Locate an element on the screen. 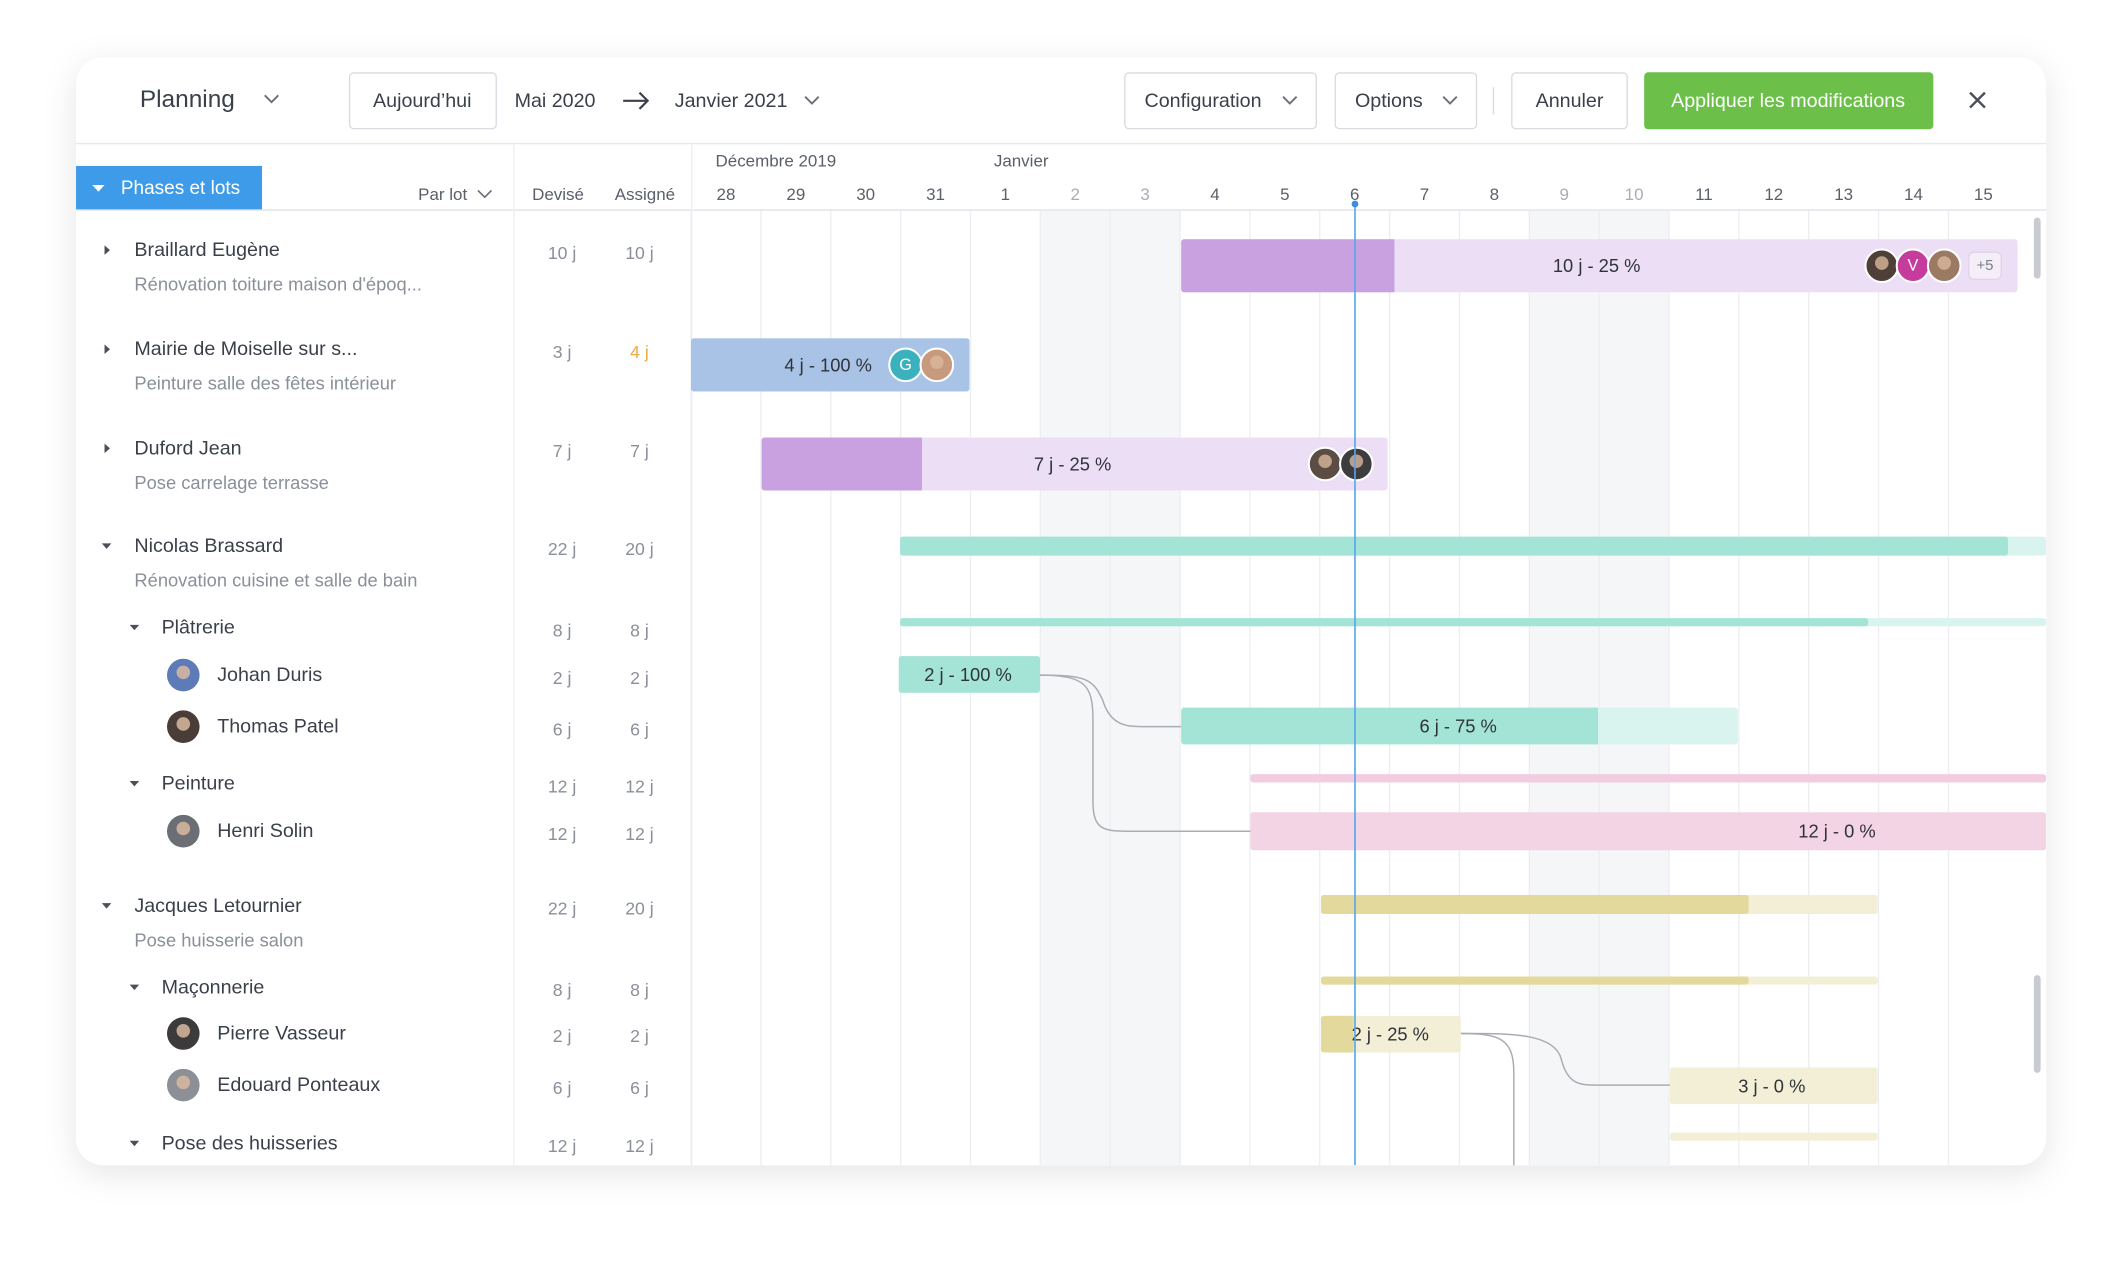 The width and height of the screenshot is (2118, 1266). range-arrow is located at coordinates (636, 100).